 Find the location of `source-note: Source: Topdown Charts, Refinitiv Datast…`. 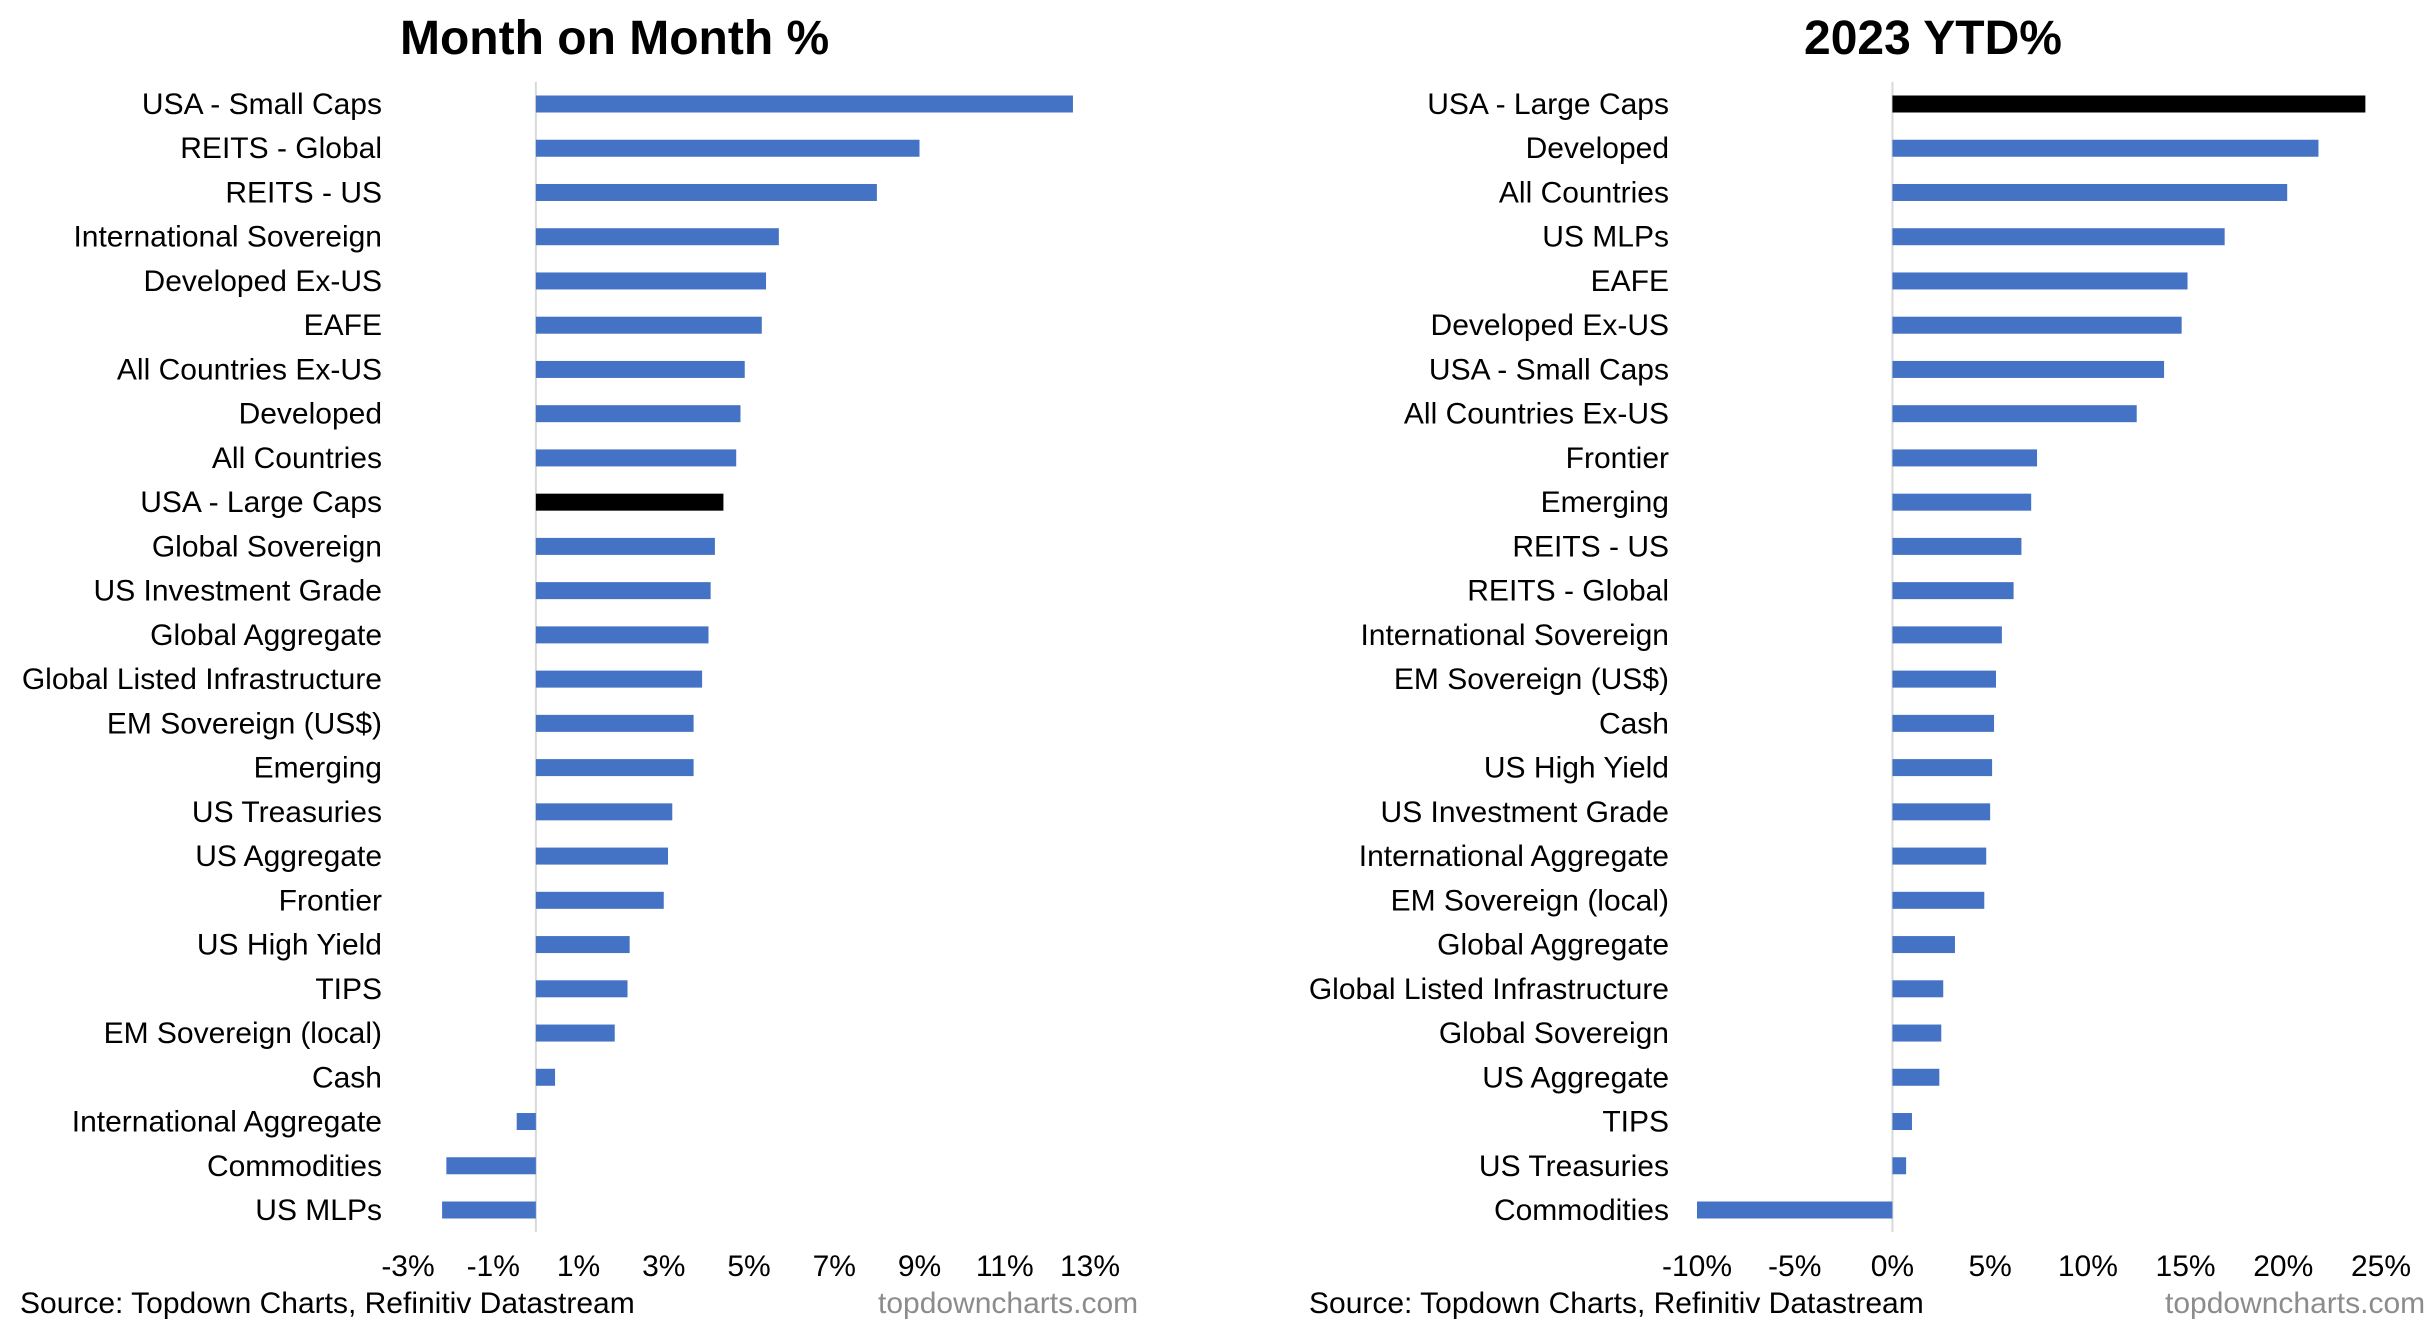

source-note: Source: Topdown Charts, Refinitiv Datast… is located at coordinates (1616, 1303).